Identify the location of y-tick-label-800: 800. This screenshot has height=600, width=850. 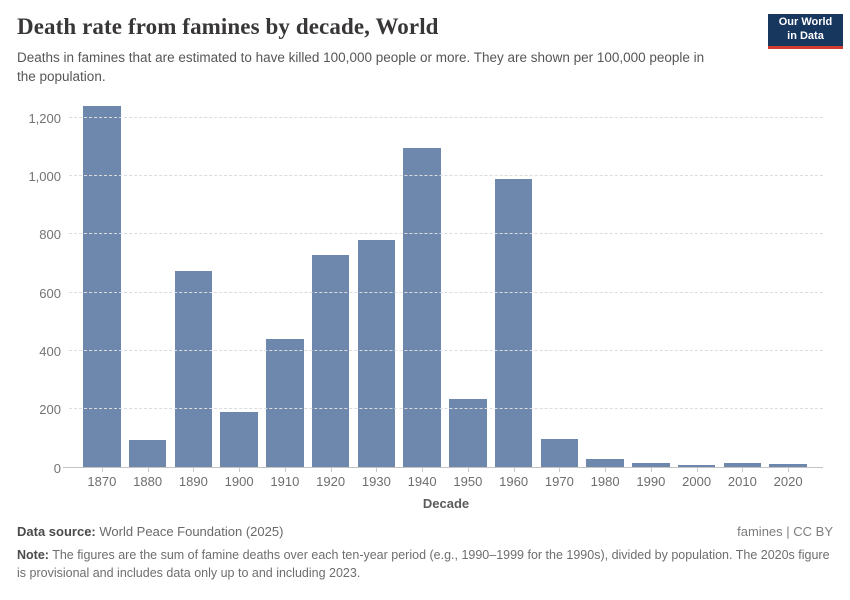
(50, 235).